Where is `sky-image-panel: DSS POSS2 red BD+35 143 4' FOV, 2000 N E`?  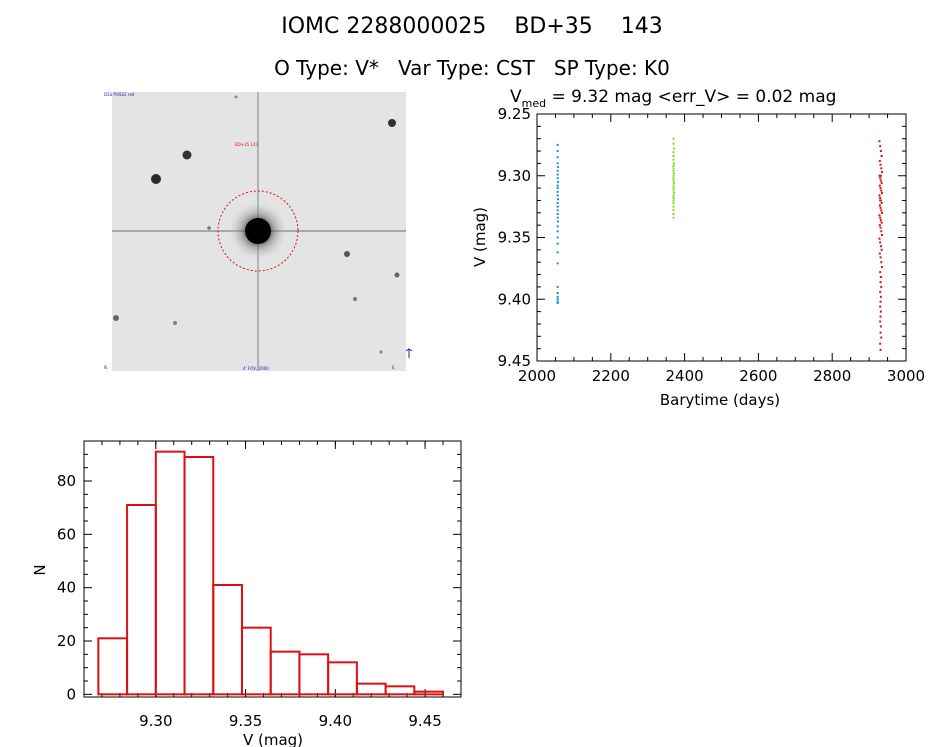 sky-image-panel: DSS POSS2 red BD+35 143 4' FOV, 2000 N E is located at coordinates (258, 231).